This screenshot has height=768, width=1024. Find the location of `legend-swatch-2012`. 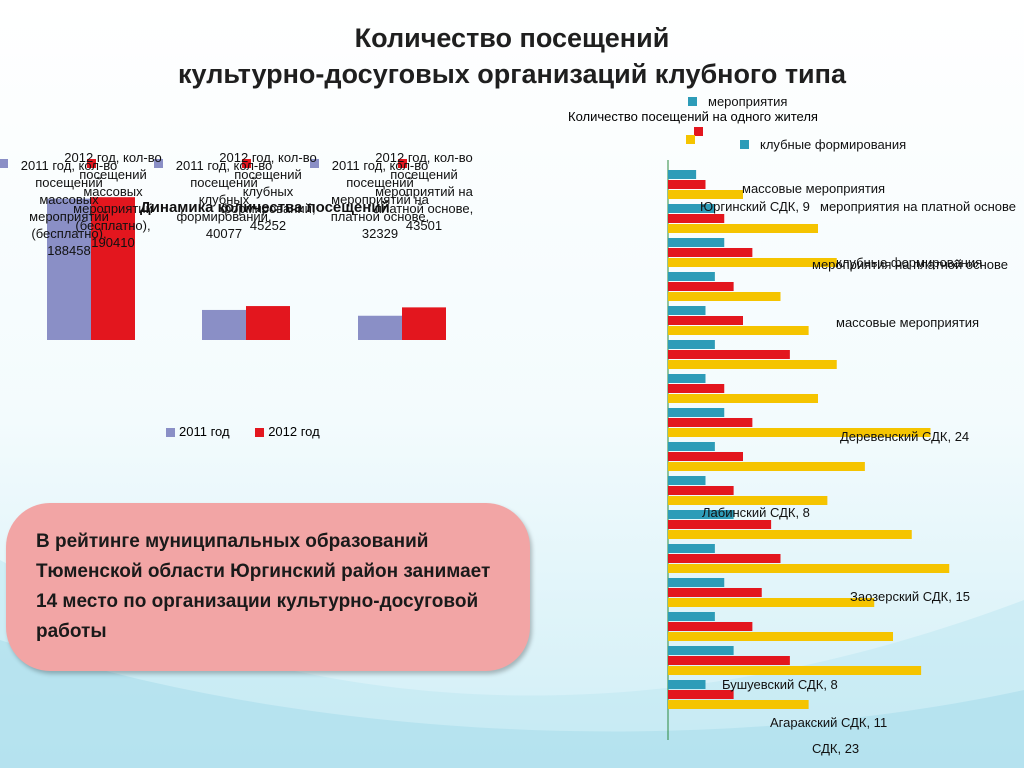

legend-swatch-2012 is located at coordinates (260, 433).